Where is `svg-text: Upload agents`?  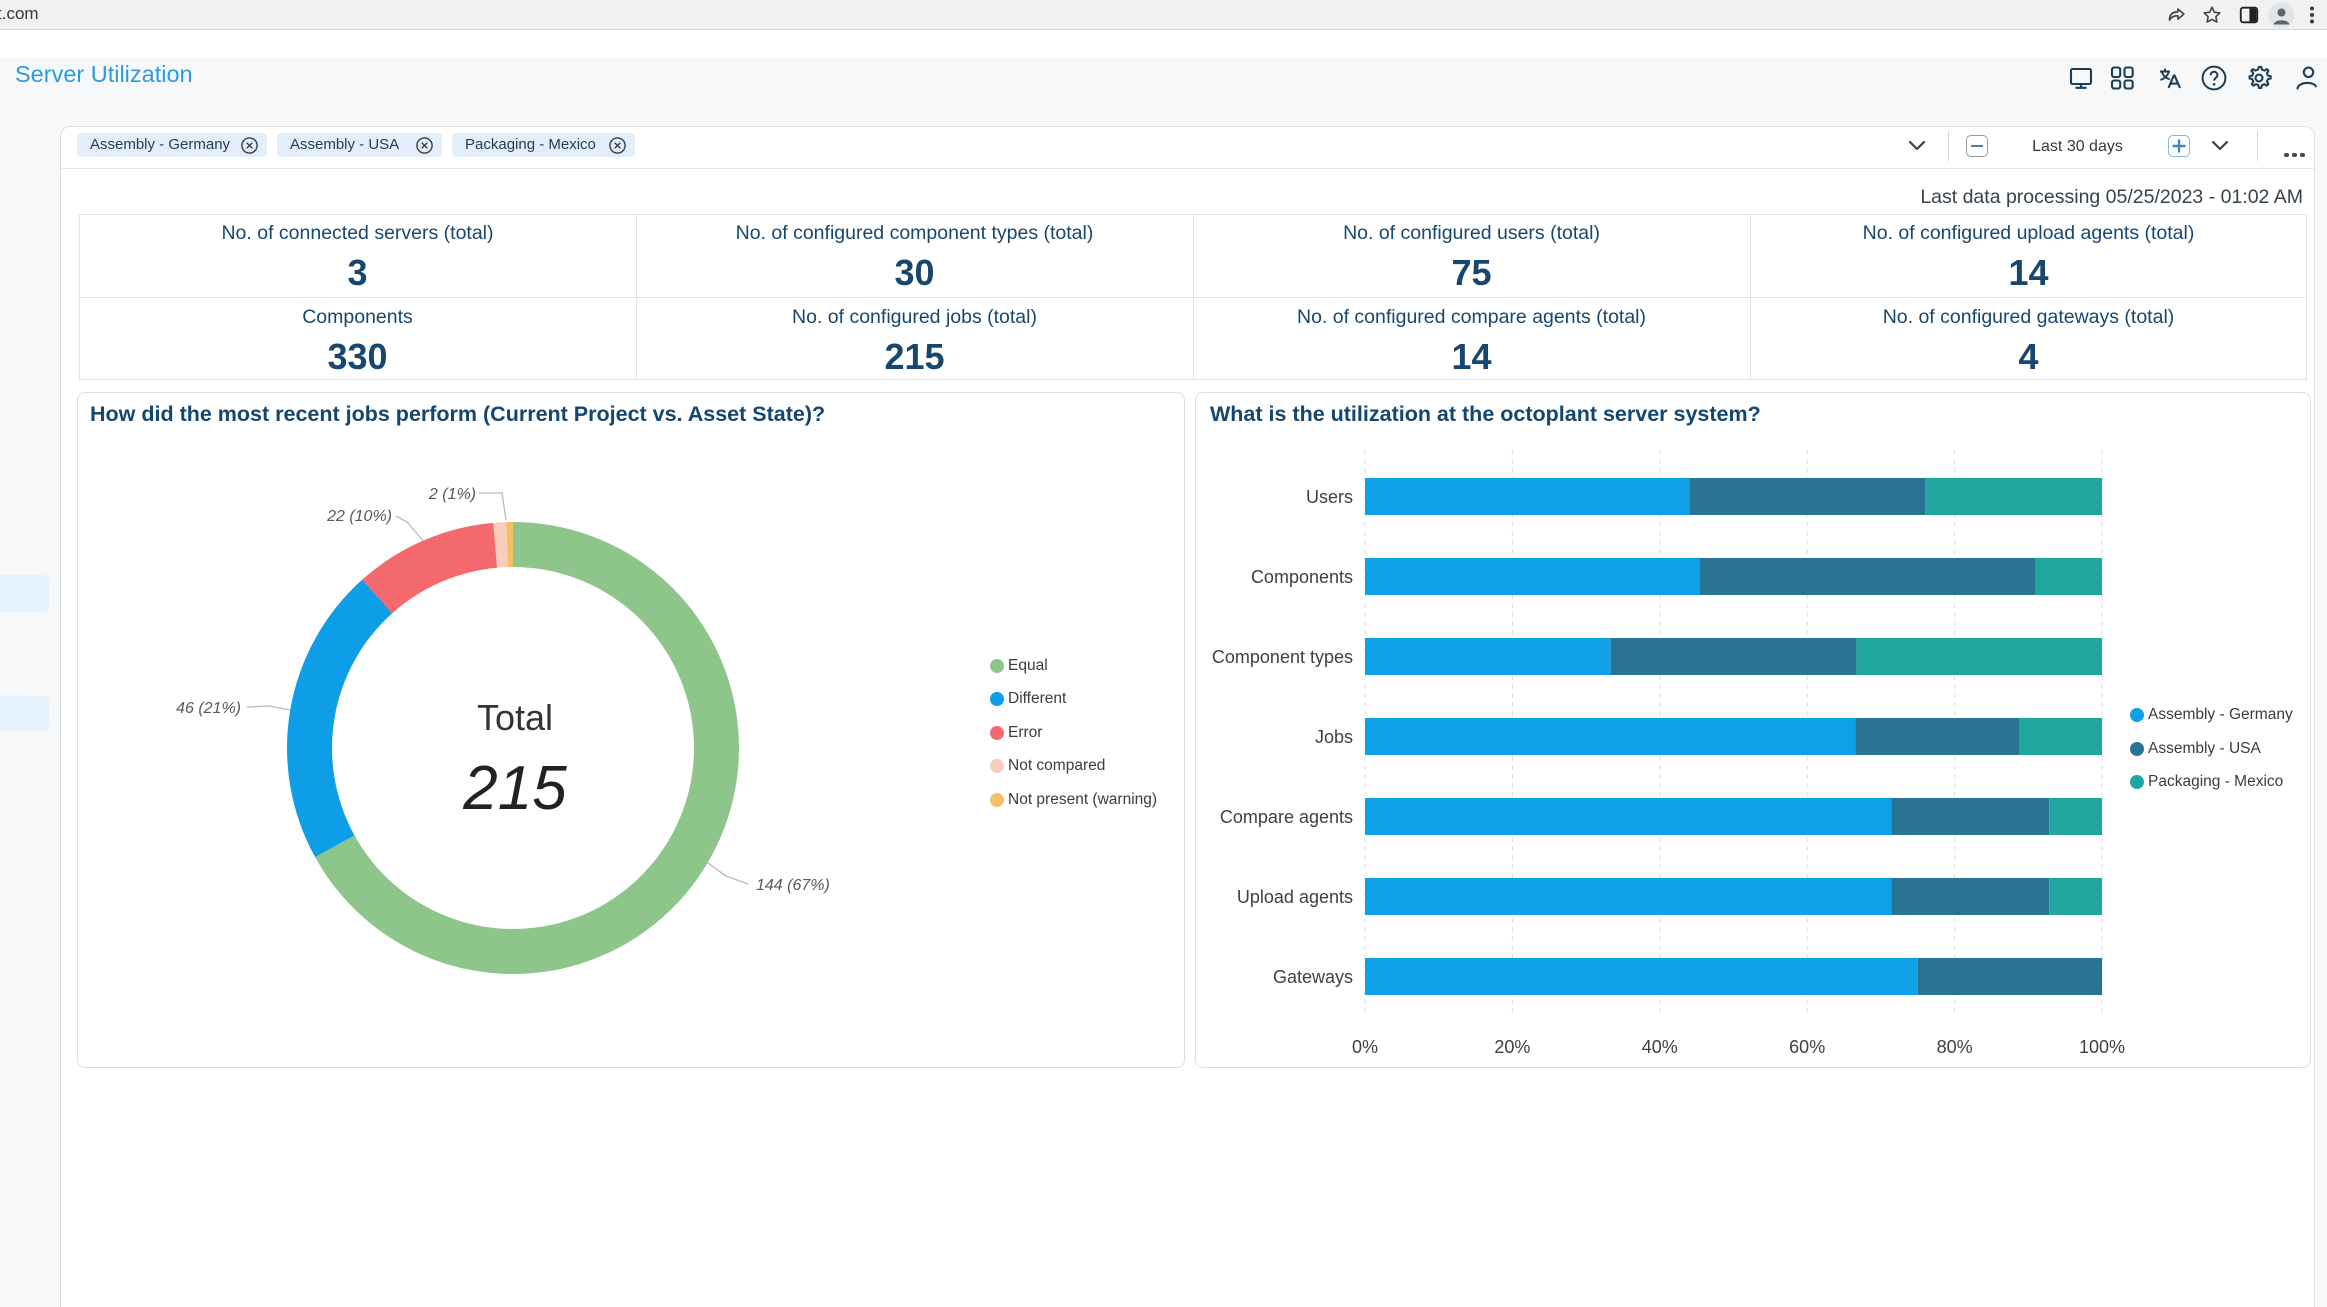 svg-text: Upload agents is located at coordinates (1295, 897).